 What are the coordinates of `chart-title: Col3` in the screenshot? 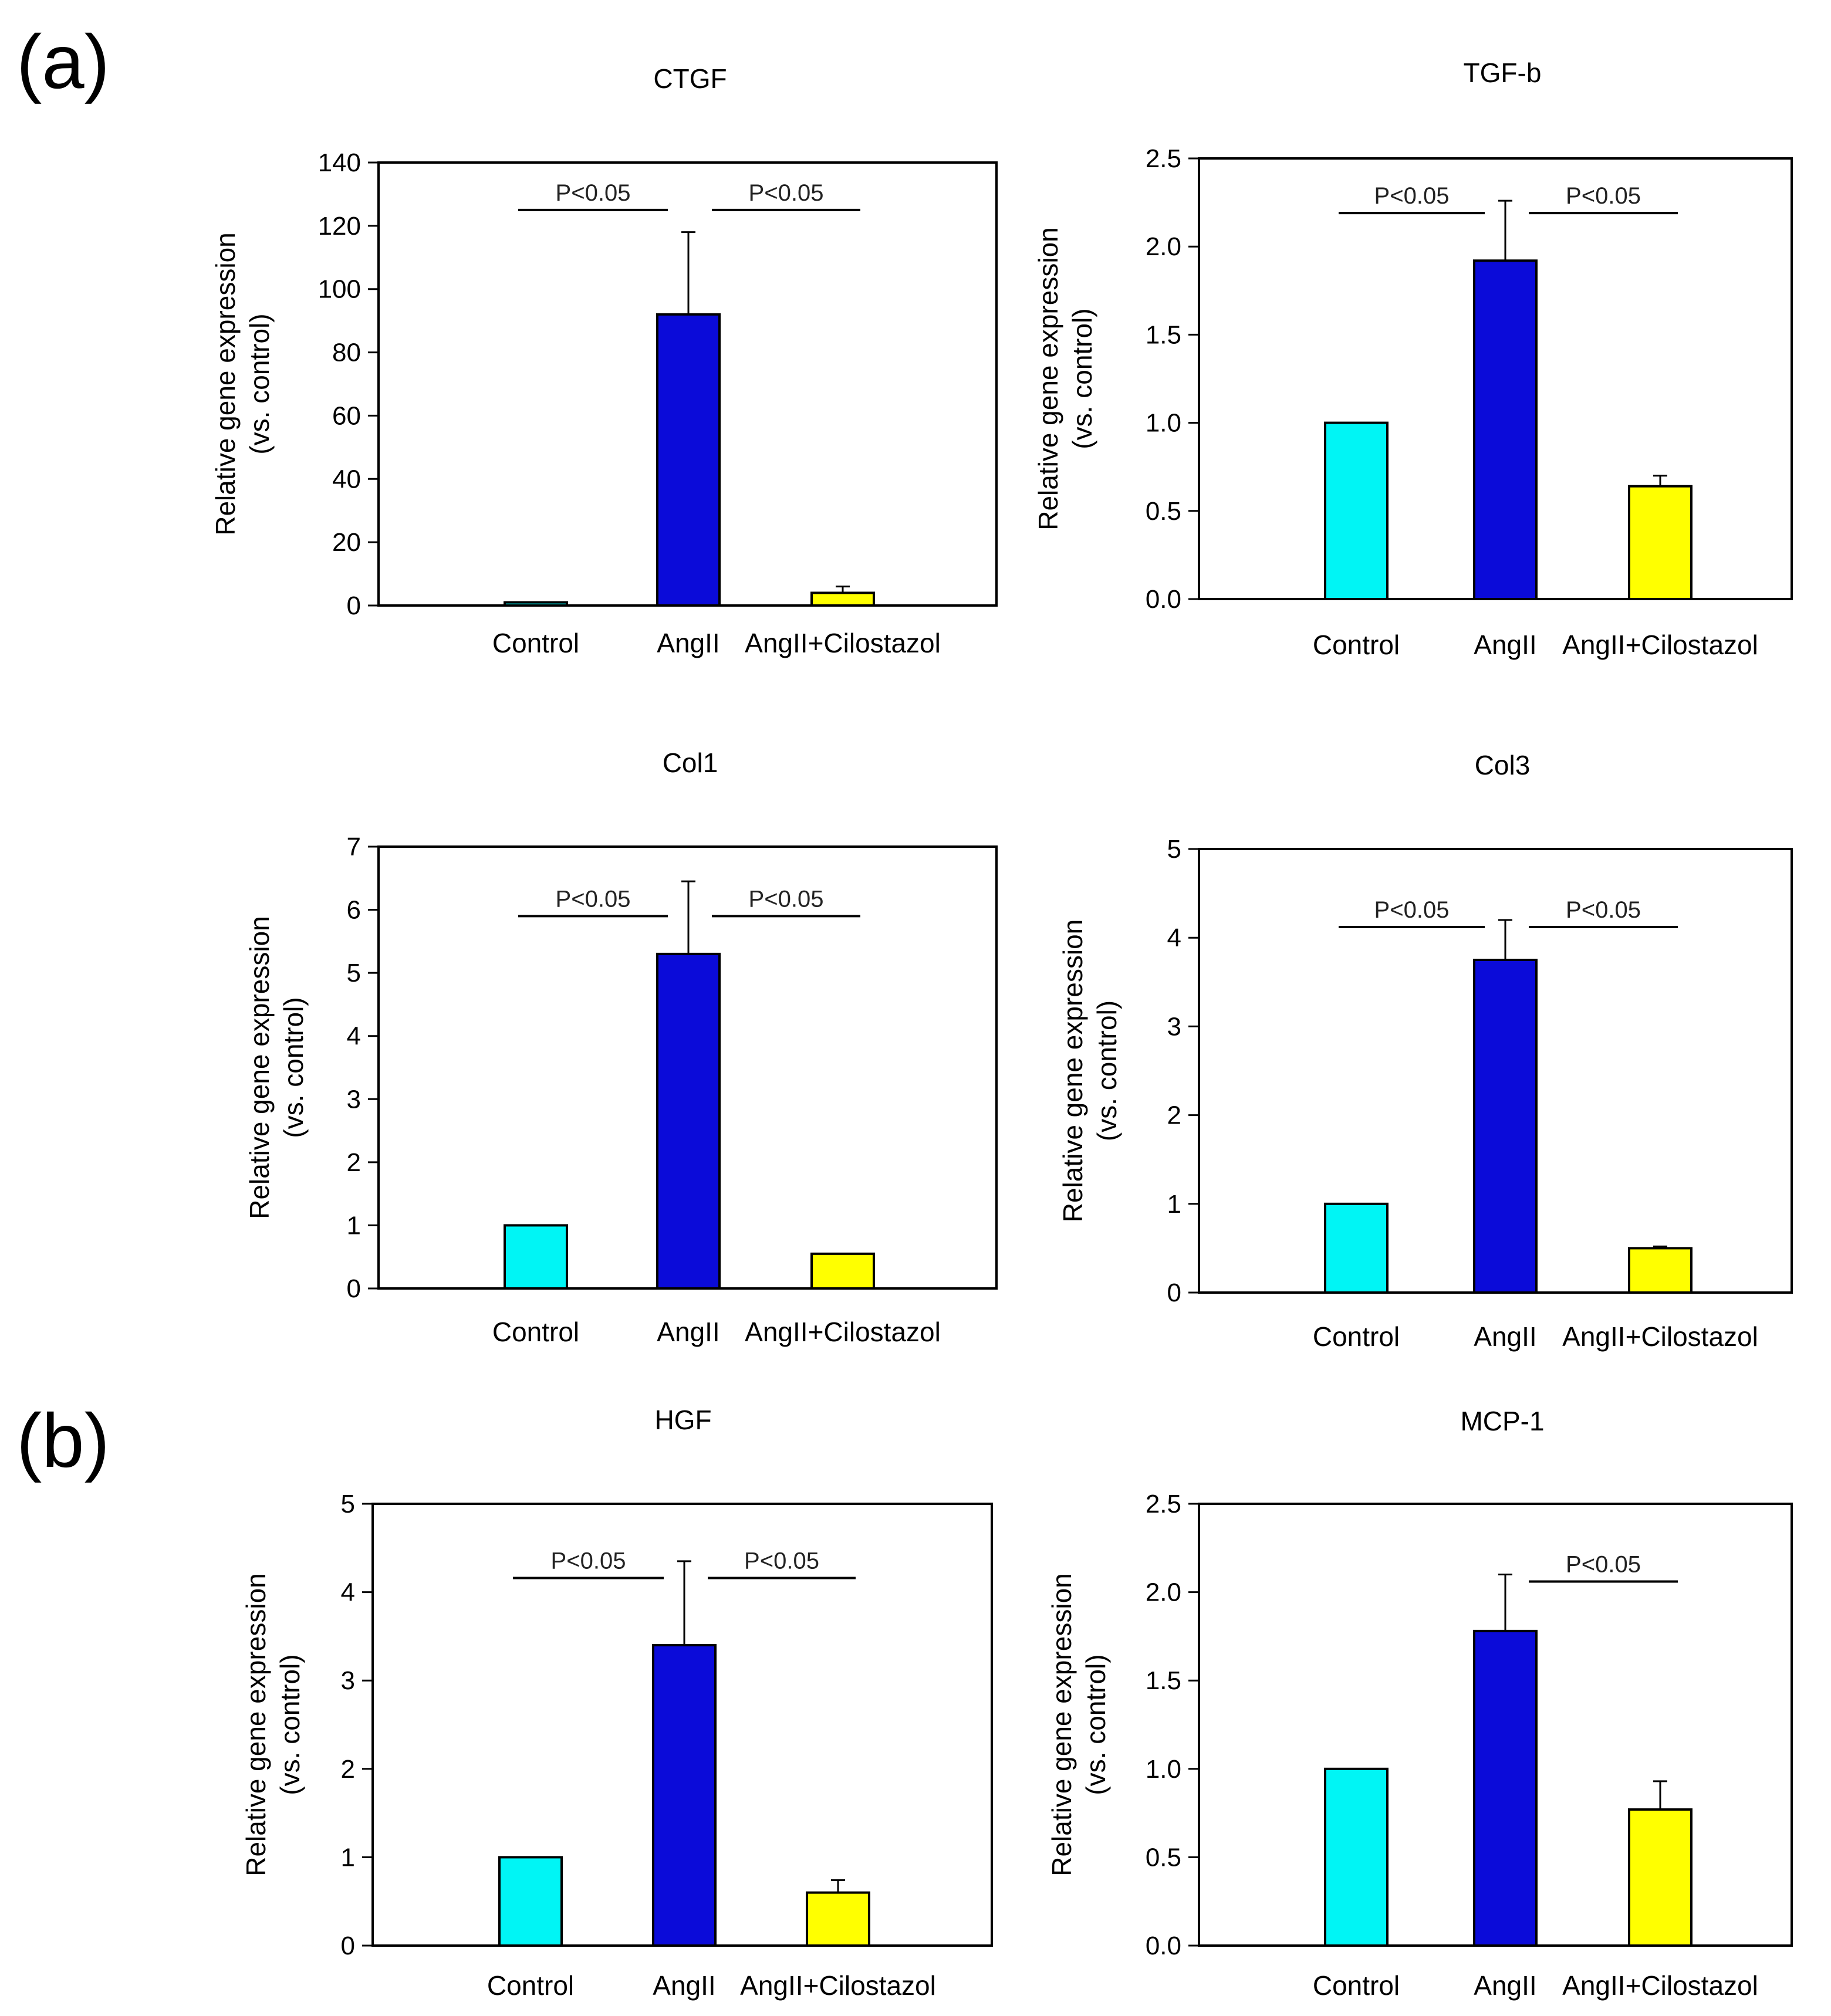 It's located at (1503, 765).